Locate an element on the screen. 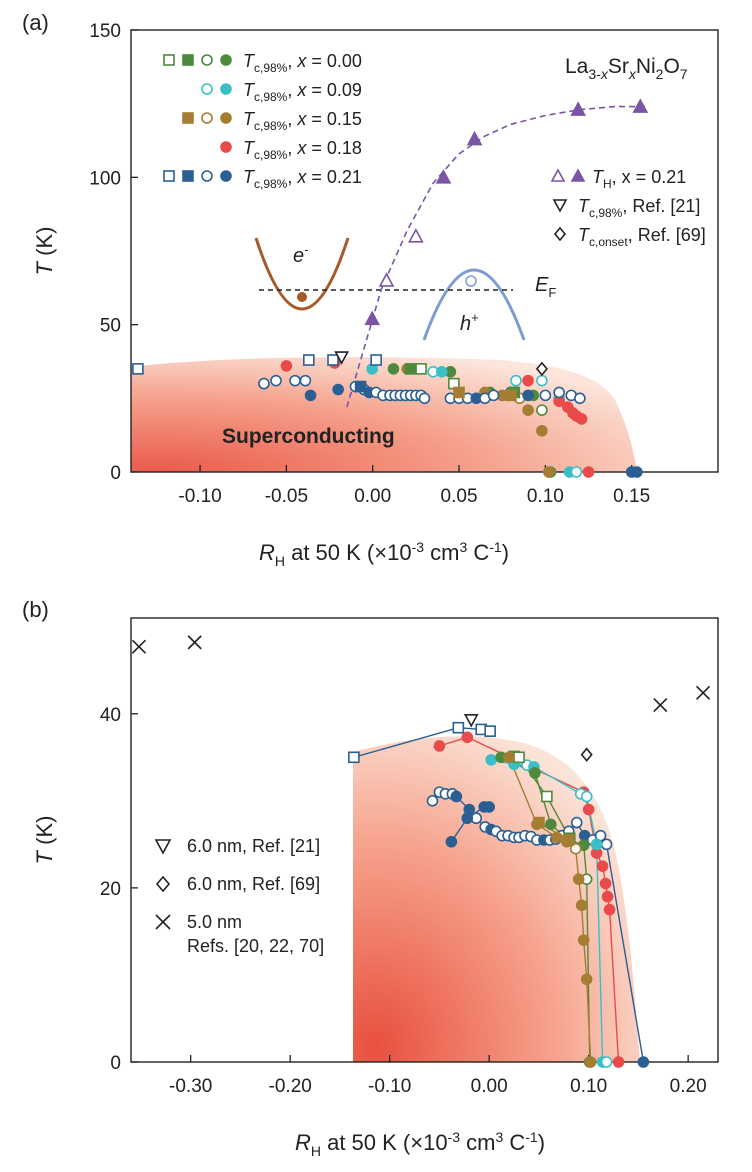  a-xtick-label: -0.10 is located at coordinates (199, 496).